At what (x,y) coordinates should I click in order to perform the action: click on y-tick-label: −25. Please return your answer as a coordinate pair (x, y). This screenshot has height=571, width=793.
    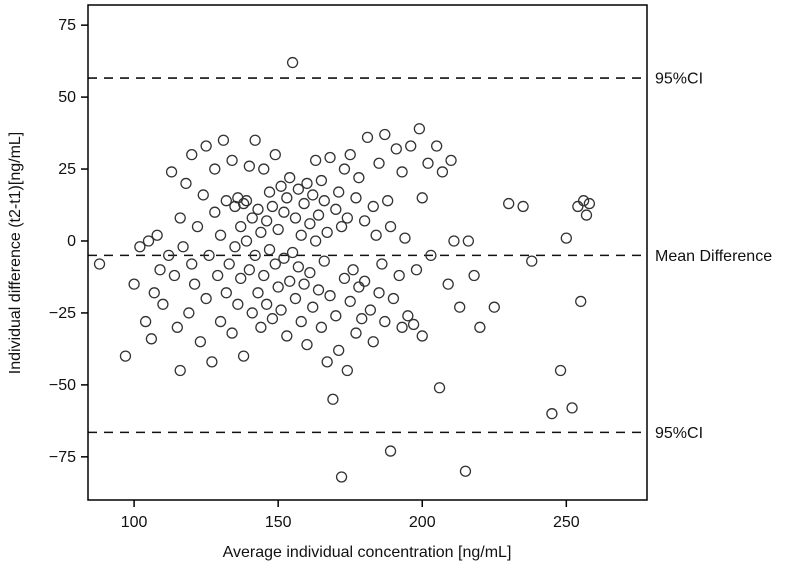
    Looking at the image, I should click on (62, 313).